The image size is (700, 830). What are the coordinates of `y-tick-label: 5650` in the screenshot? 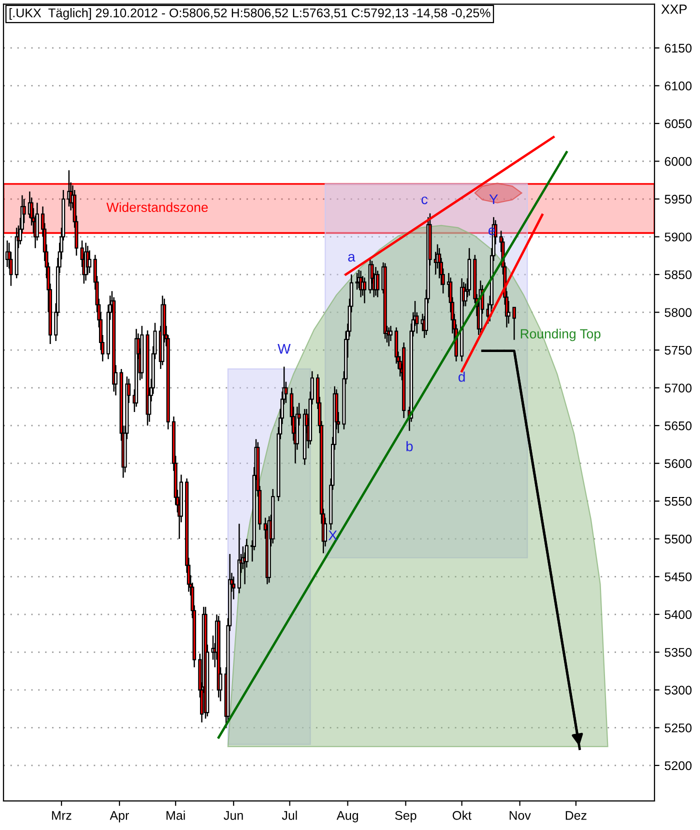 It's located at (678, 425).